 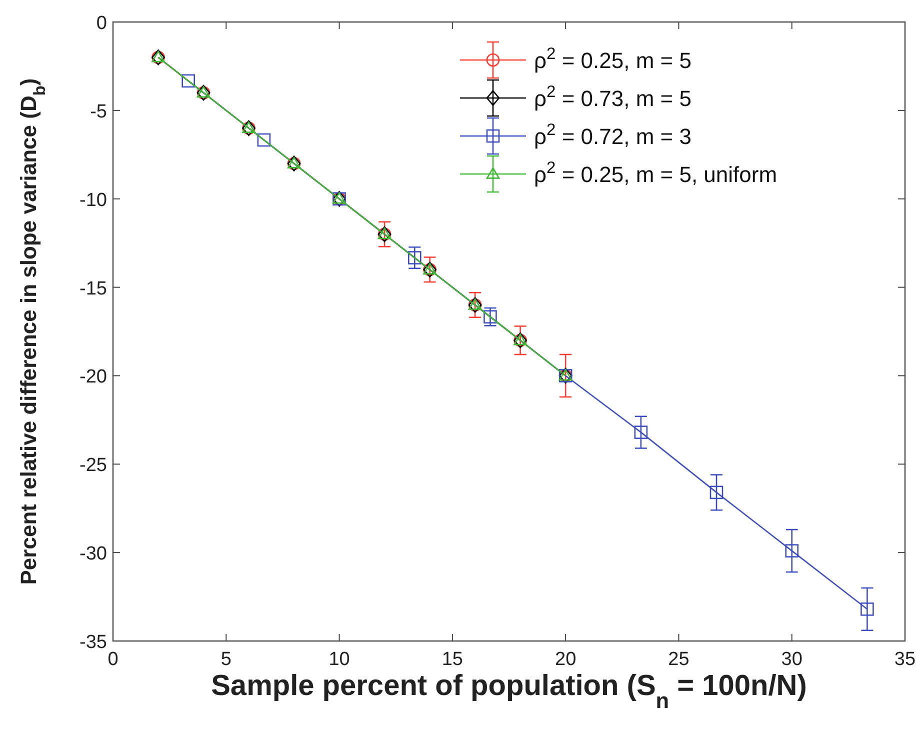 What do you see at coordinates (509, 691) in the screenshot?
I see `x-axis-title: Sample percent of population (S$_{n}$ = 100n/N)` at bounding box center [509, 691].